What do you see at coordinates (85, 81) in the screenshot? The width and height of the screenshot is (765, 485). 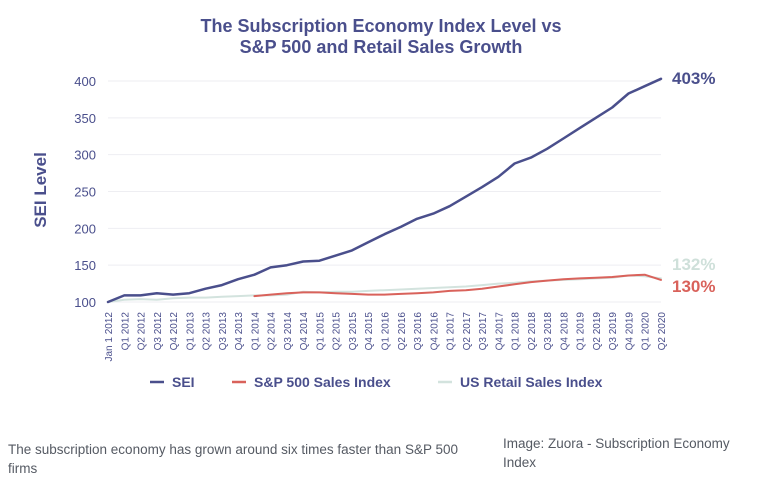 I see `y-tick-label: 400` at bounding box center [85, 81].